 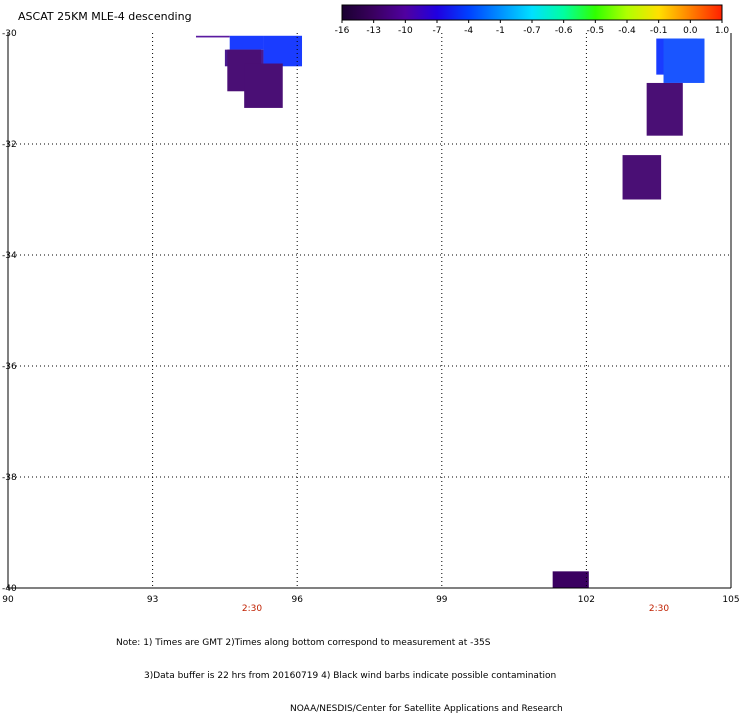 What do you see at coordinates (730, 600) in the screenshot?
I see `longitude-label: 105` at bounding box center [730, 600].